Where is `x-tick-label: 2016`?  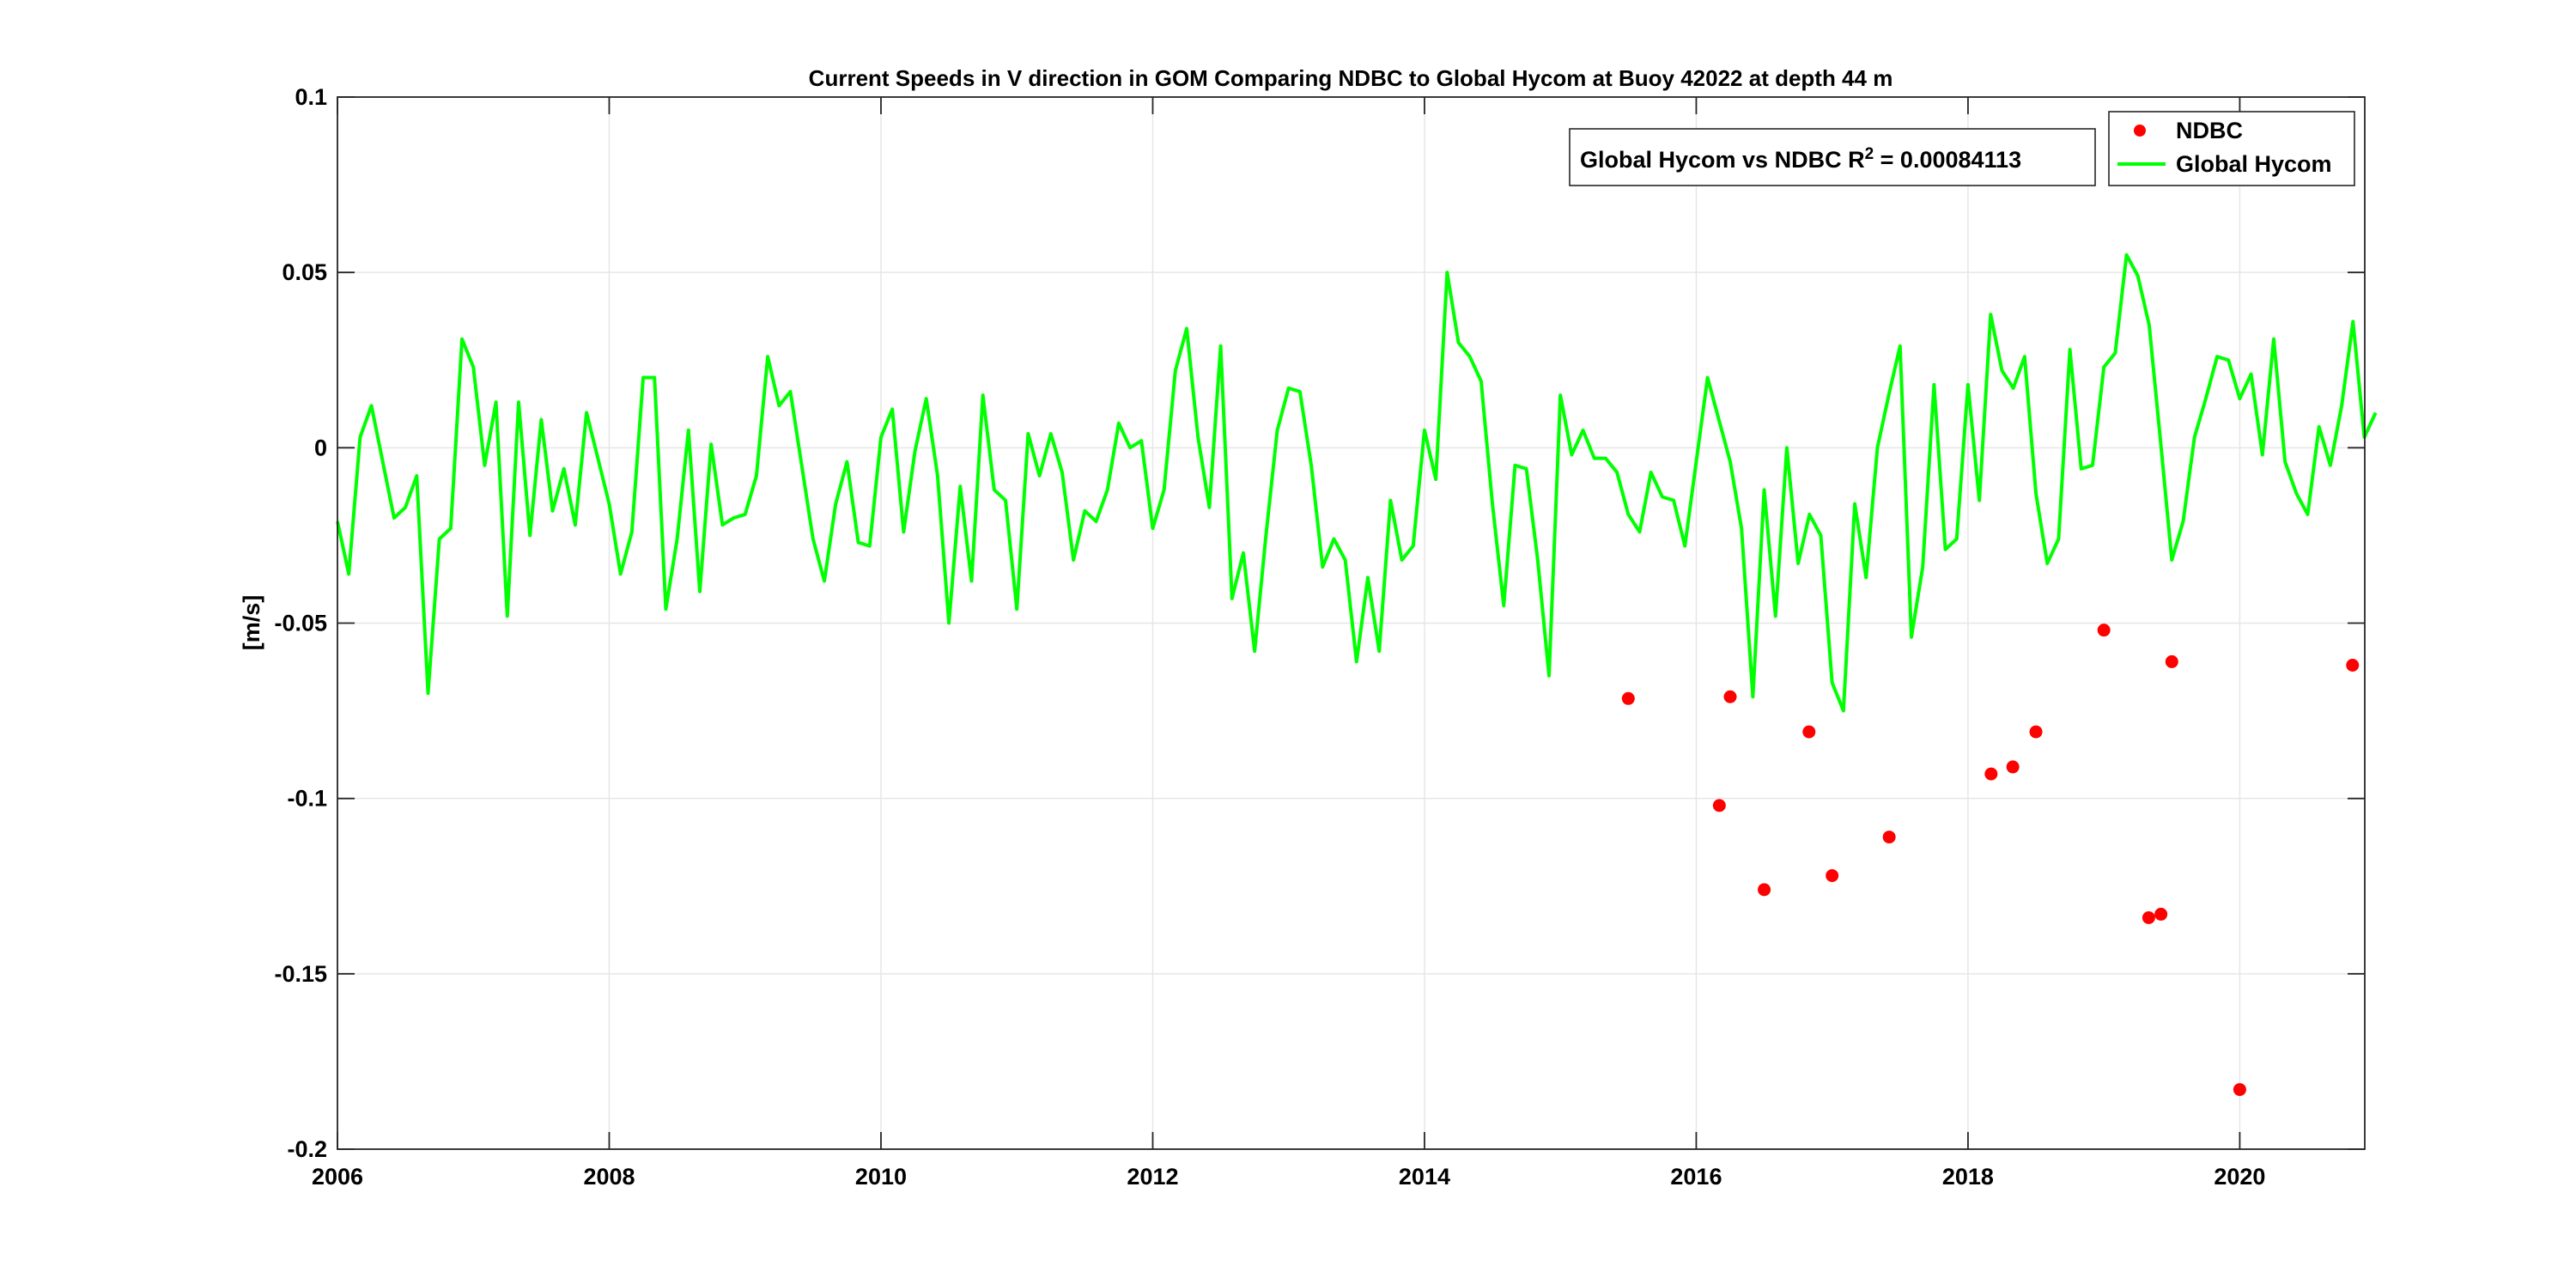 x-tick-label: 2016 is located at coordinates (1696, 1177).